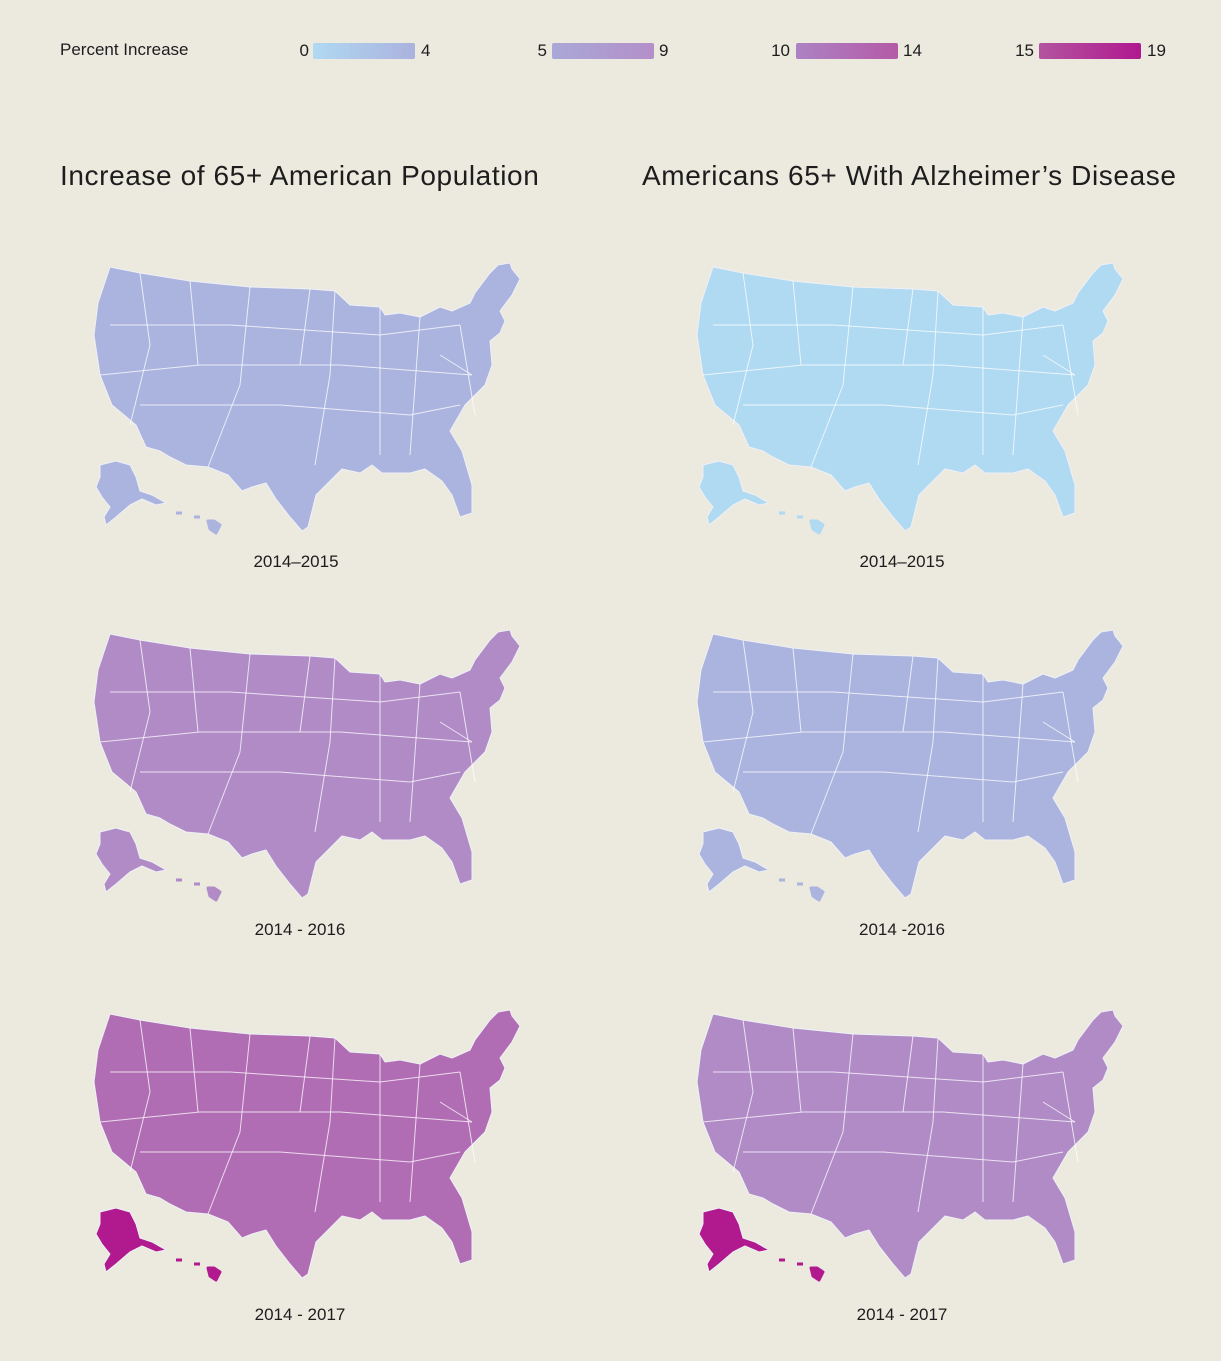  I want to click on legend-max: 4, so click(426, 50).